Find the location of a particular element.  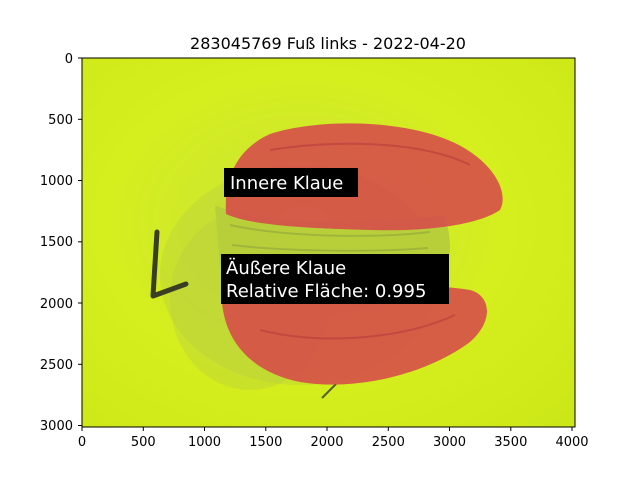

y-tick-label: 1500 is located at coordinates (56, 242).